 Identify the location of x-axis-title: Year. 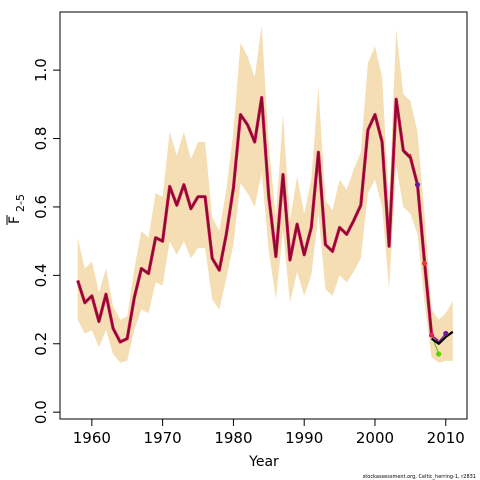
(263, 462).